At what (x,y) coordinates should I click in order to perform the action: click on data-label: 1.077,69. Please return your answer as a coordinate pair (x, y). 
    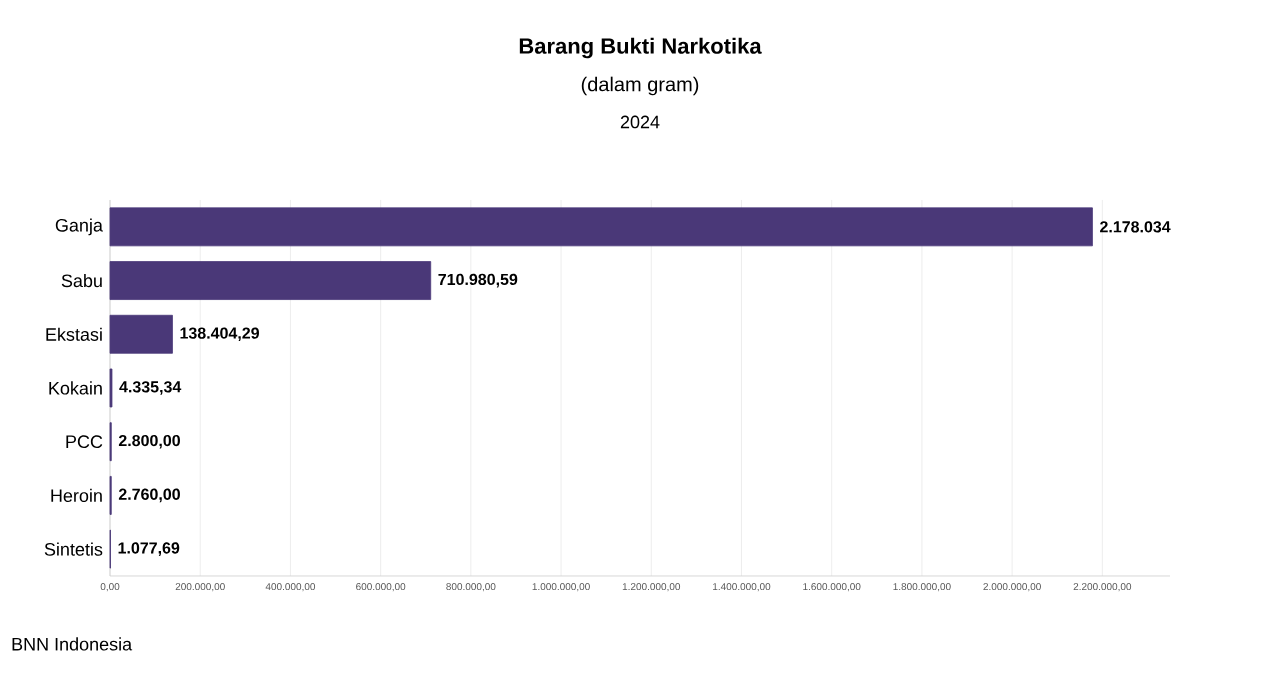
    Looking at the image, I should click on (149, 549).